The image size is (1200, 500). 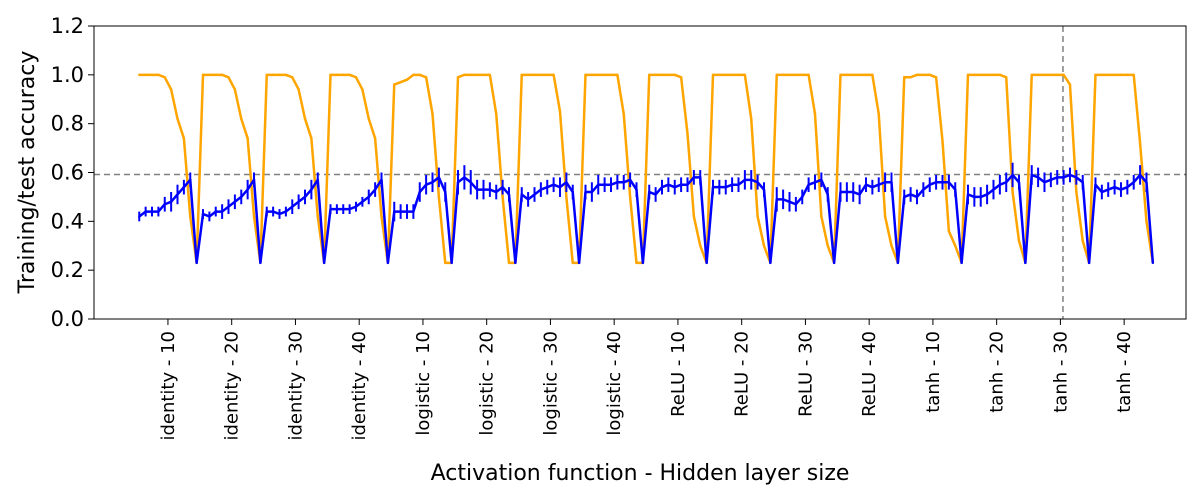 What do you see at coordinates (640, 473) in the screenshot?
I see `x-axis-label: Activation function - Hidden layer size` at bounding box center [640, 473].